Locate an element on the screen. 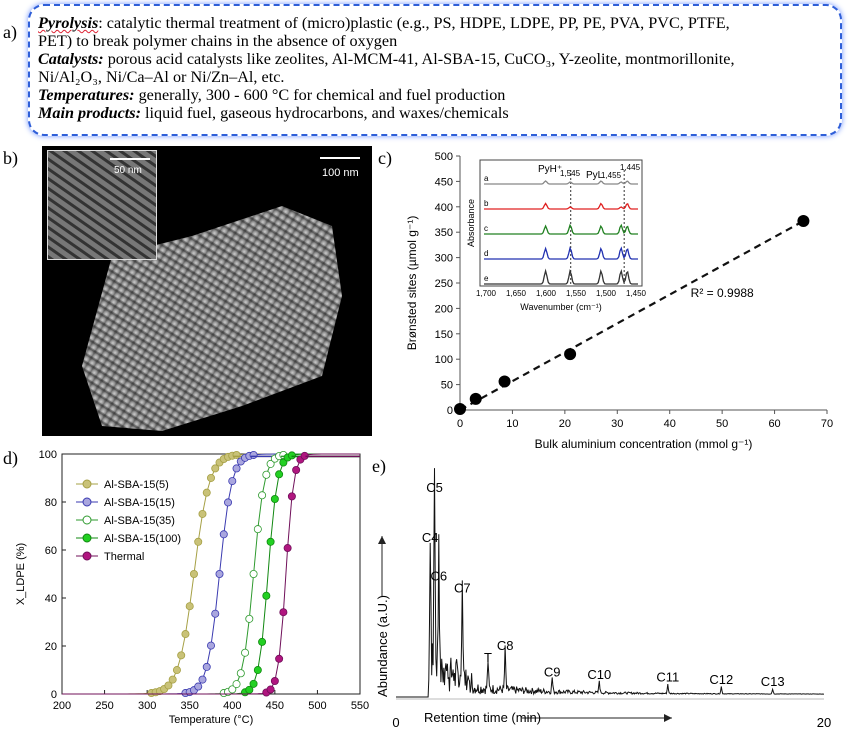 The height and width of the screenshot is (733, 852). y-tick-label: 80 is located at coordinates (51, 503).